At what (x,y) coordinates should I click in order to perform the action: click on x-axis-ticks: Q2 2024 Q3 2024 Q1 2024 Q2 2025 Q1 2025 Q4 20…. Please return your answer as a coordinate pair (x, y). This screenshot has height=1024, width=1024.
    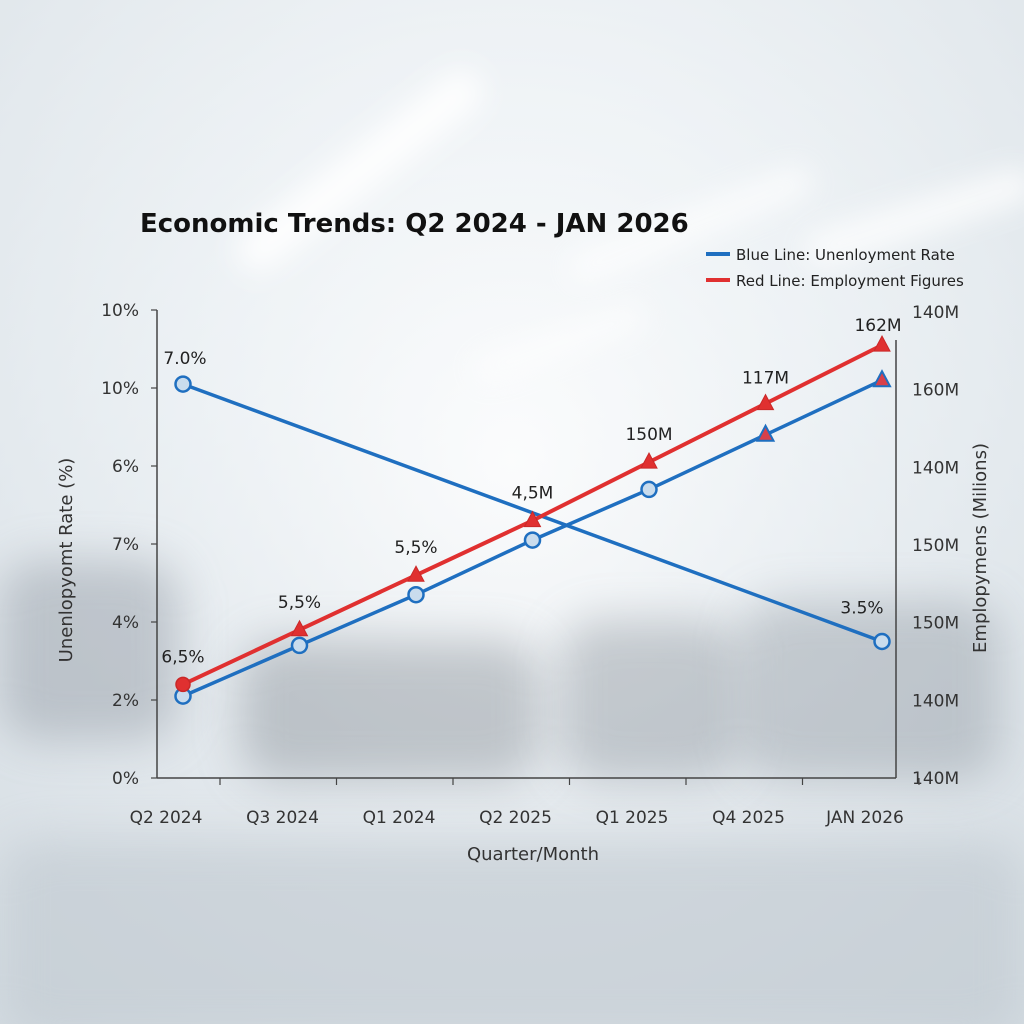
    Looking at the image, I should click on (525, 803).